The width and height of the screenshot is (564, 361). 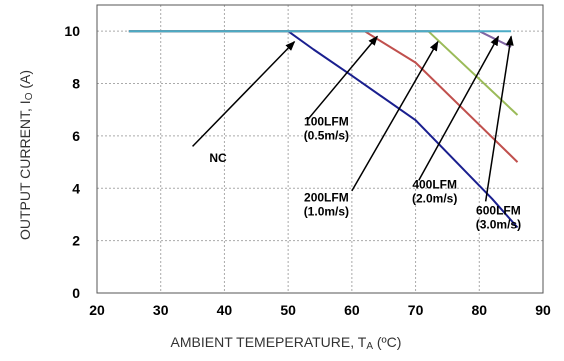 I want to click on x-tick-label: 50, so click(x=288, y=310).